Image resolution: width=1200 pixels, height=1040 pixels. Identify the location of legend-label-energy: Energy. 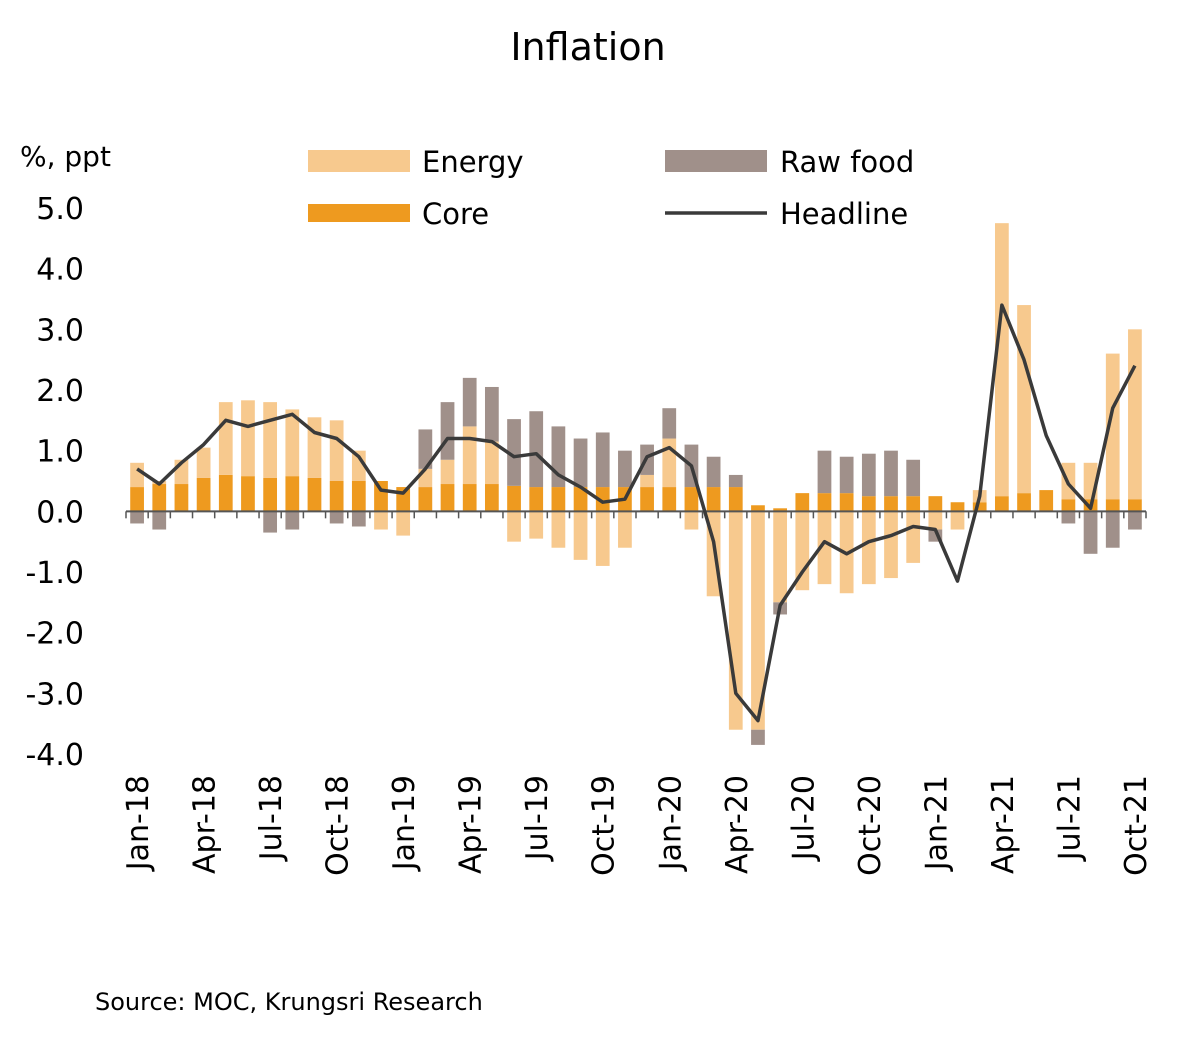
(473, 162).